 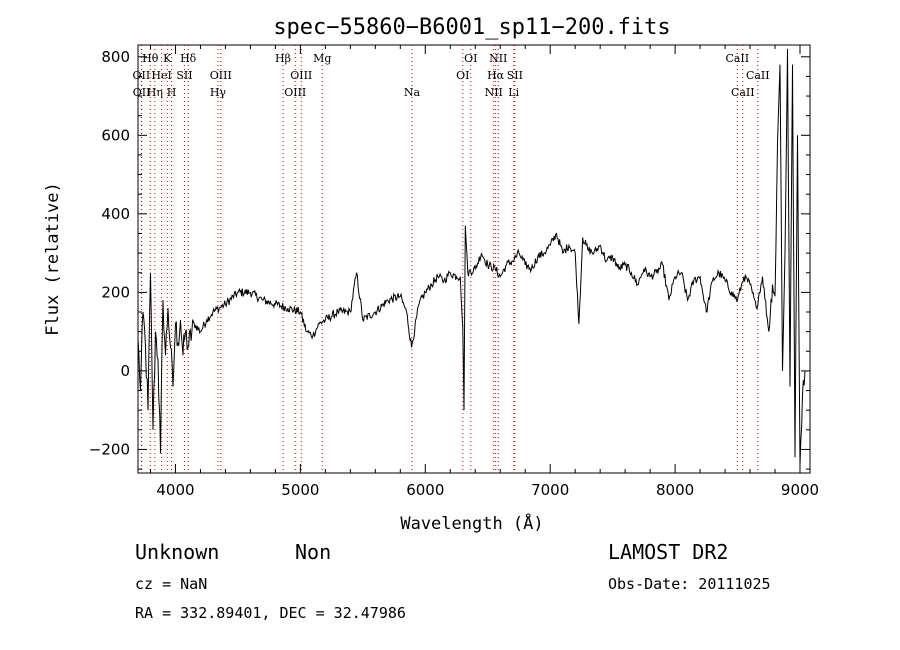 I want to click on x-tick-label: 6000, so click(x=425, y=490).